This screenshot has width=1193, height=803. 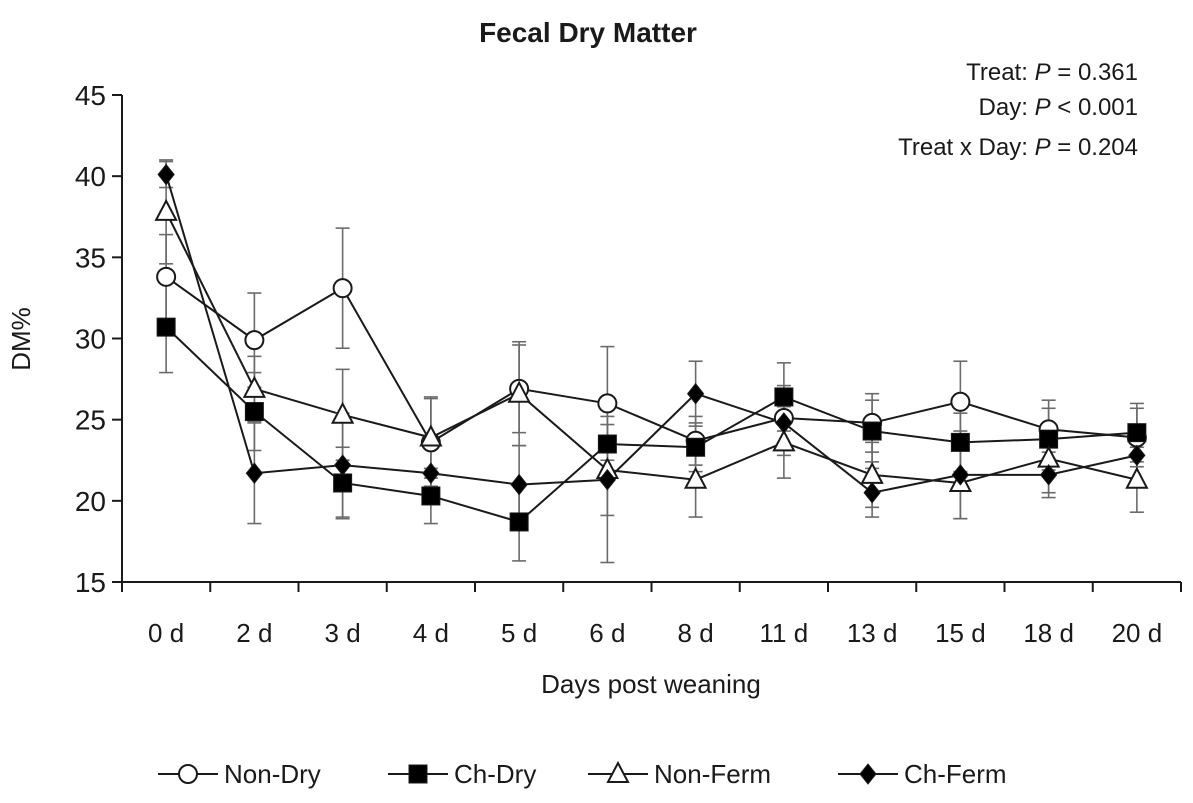 What do you see at coordinates (254, 633) in the screenshot?
I see `x-tick-label: 2 d` at bounding box center [254, 633].